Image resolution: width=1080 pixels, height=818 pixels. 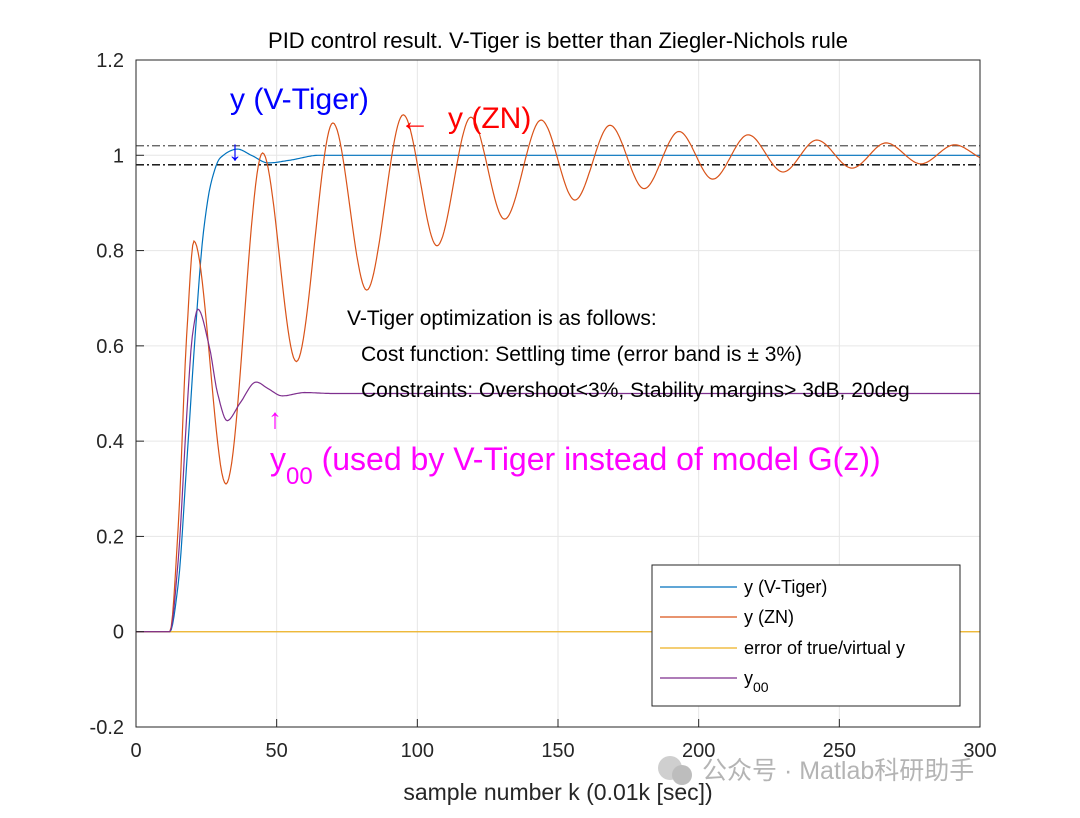 What do you see at coordinates (275, 418) in the screenshot?
I see `y00-arrow: ↑` at bounding box center [275, 418].